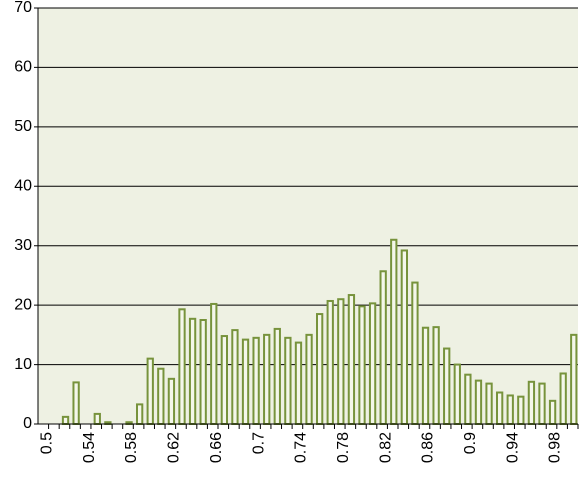 The image size is (581, 479). What do you see at coordinates (23, 364) in the screenshot?
I see `y-tick-label: 10` at bounding box center [23, 364].